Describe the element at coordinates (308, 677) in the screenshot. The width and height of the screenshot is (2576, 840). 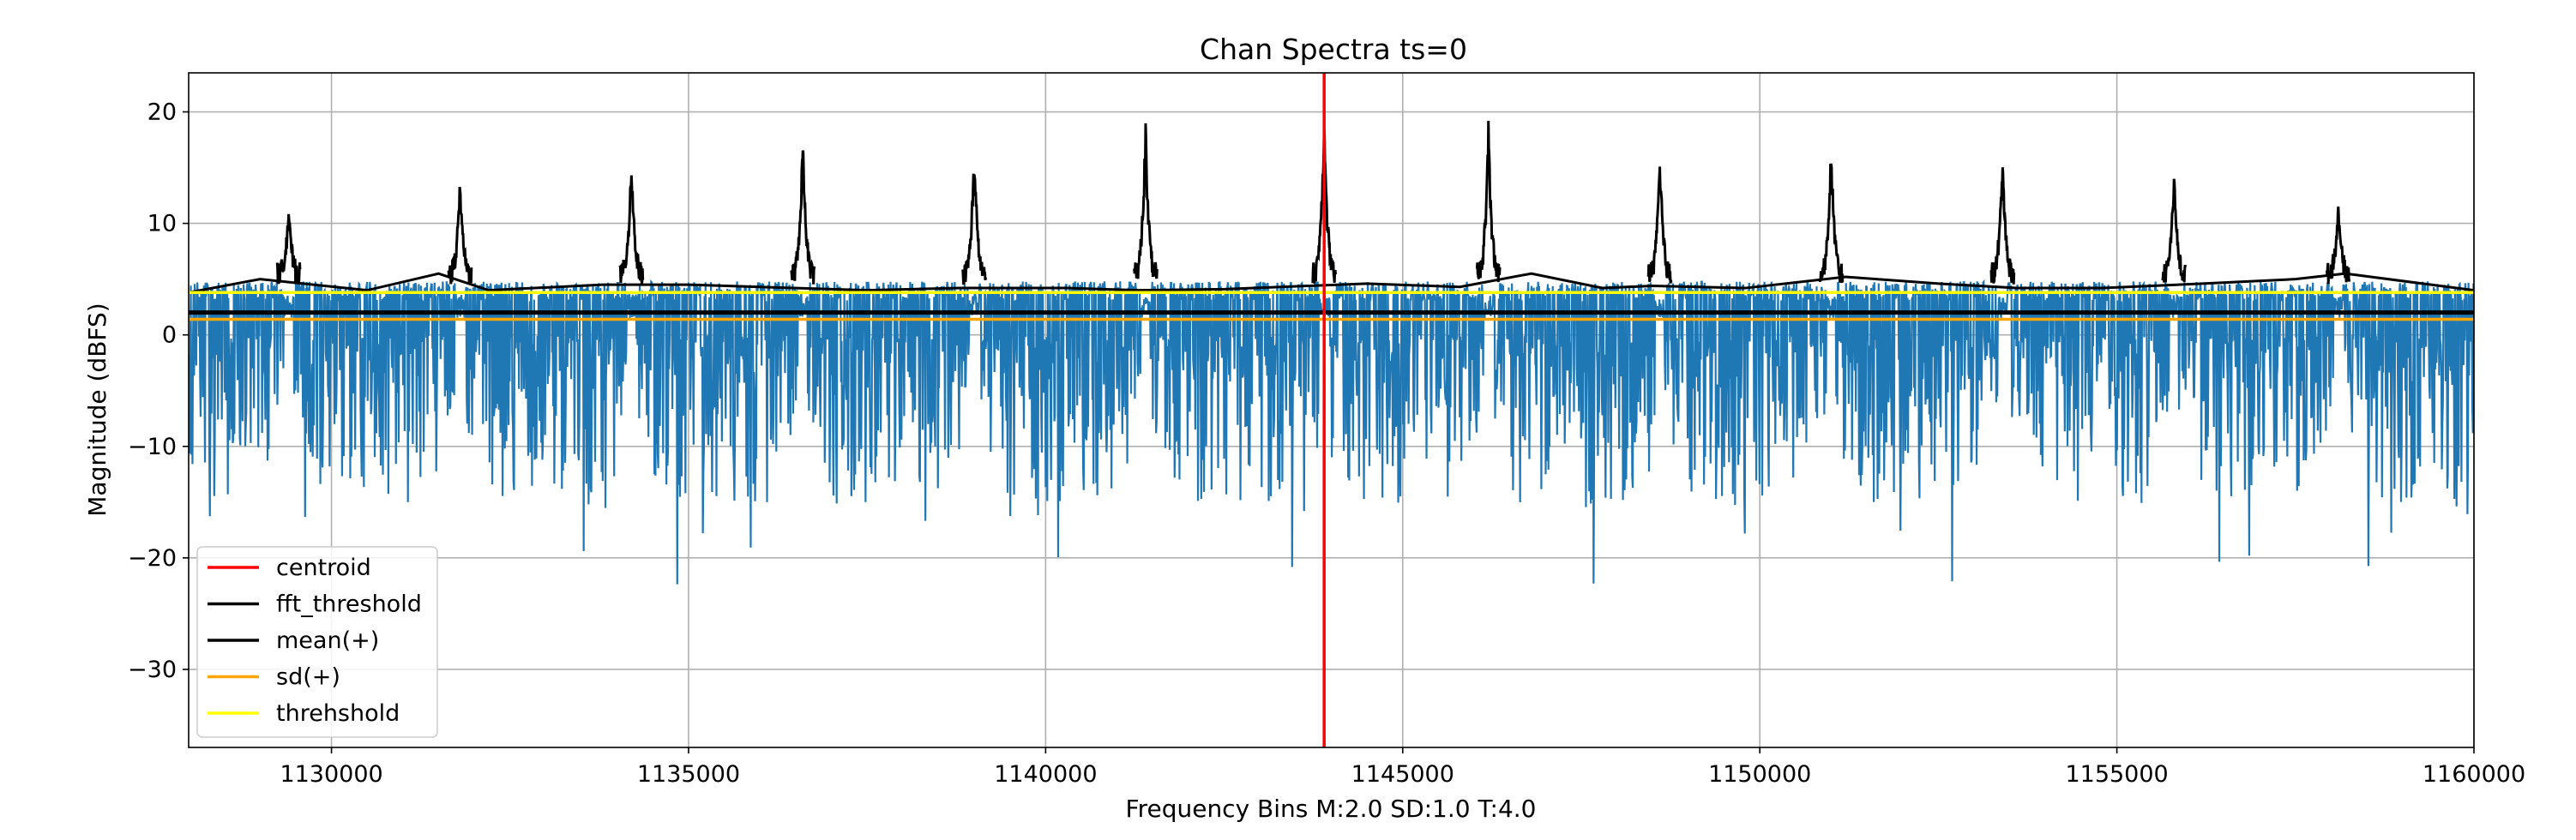
I see `legend-label: sd(+)` at that location.